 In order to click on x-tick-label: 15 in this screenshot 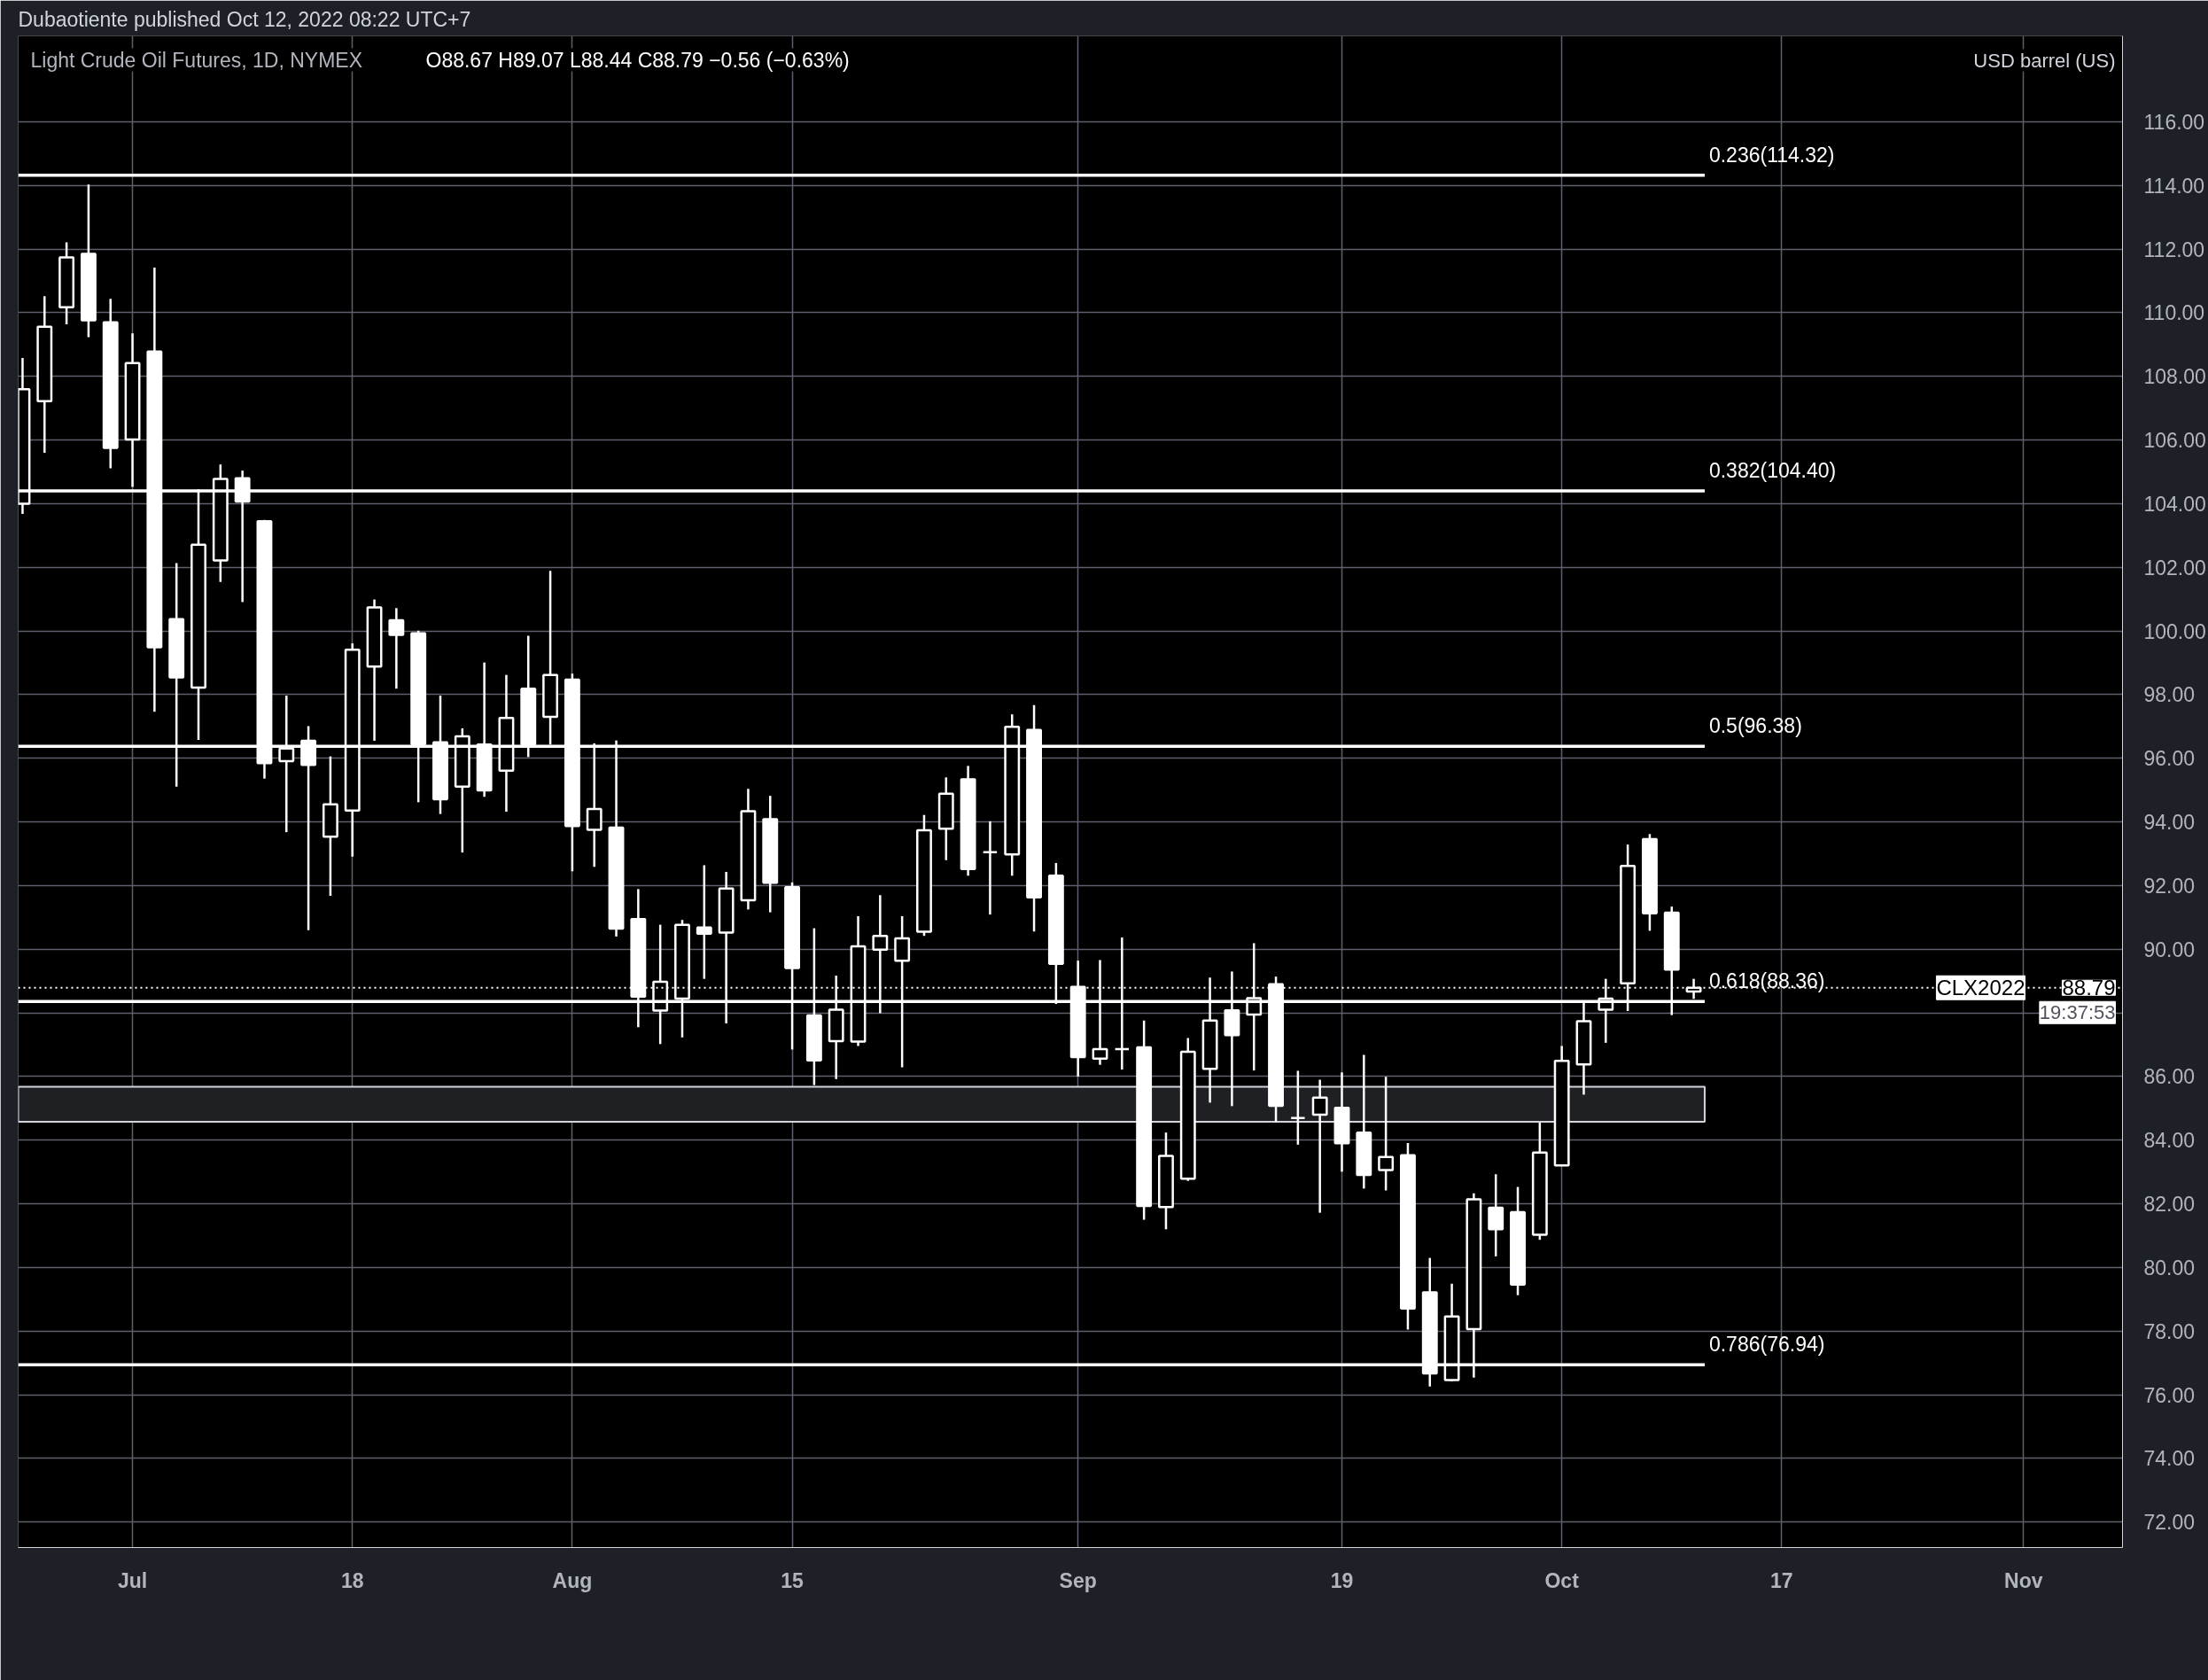, I will do `click(793, 1580)`.